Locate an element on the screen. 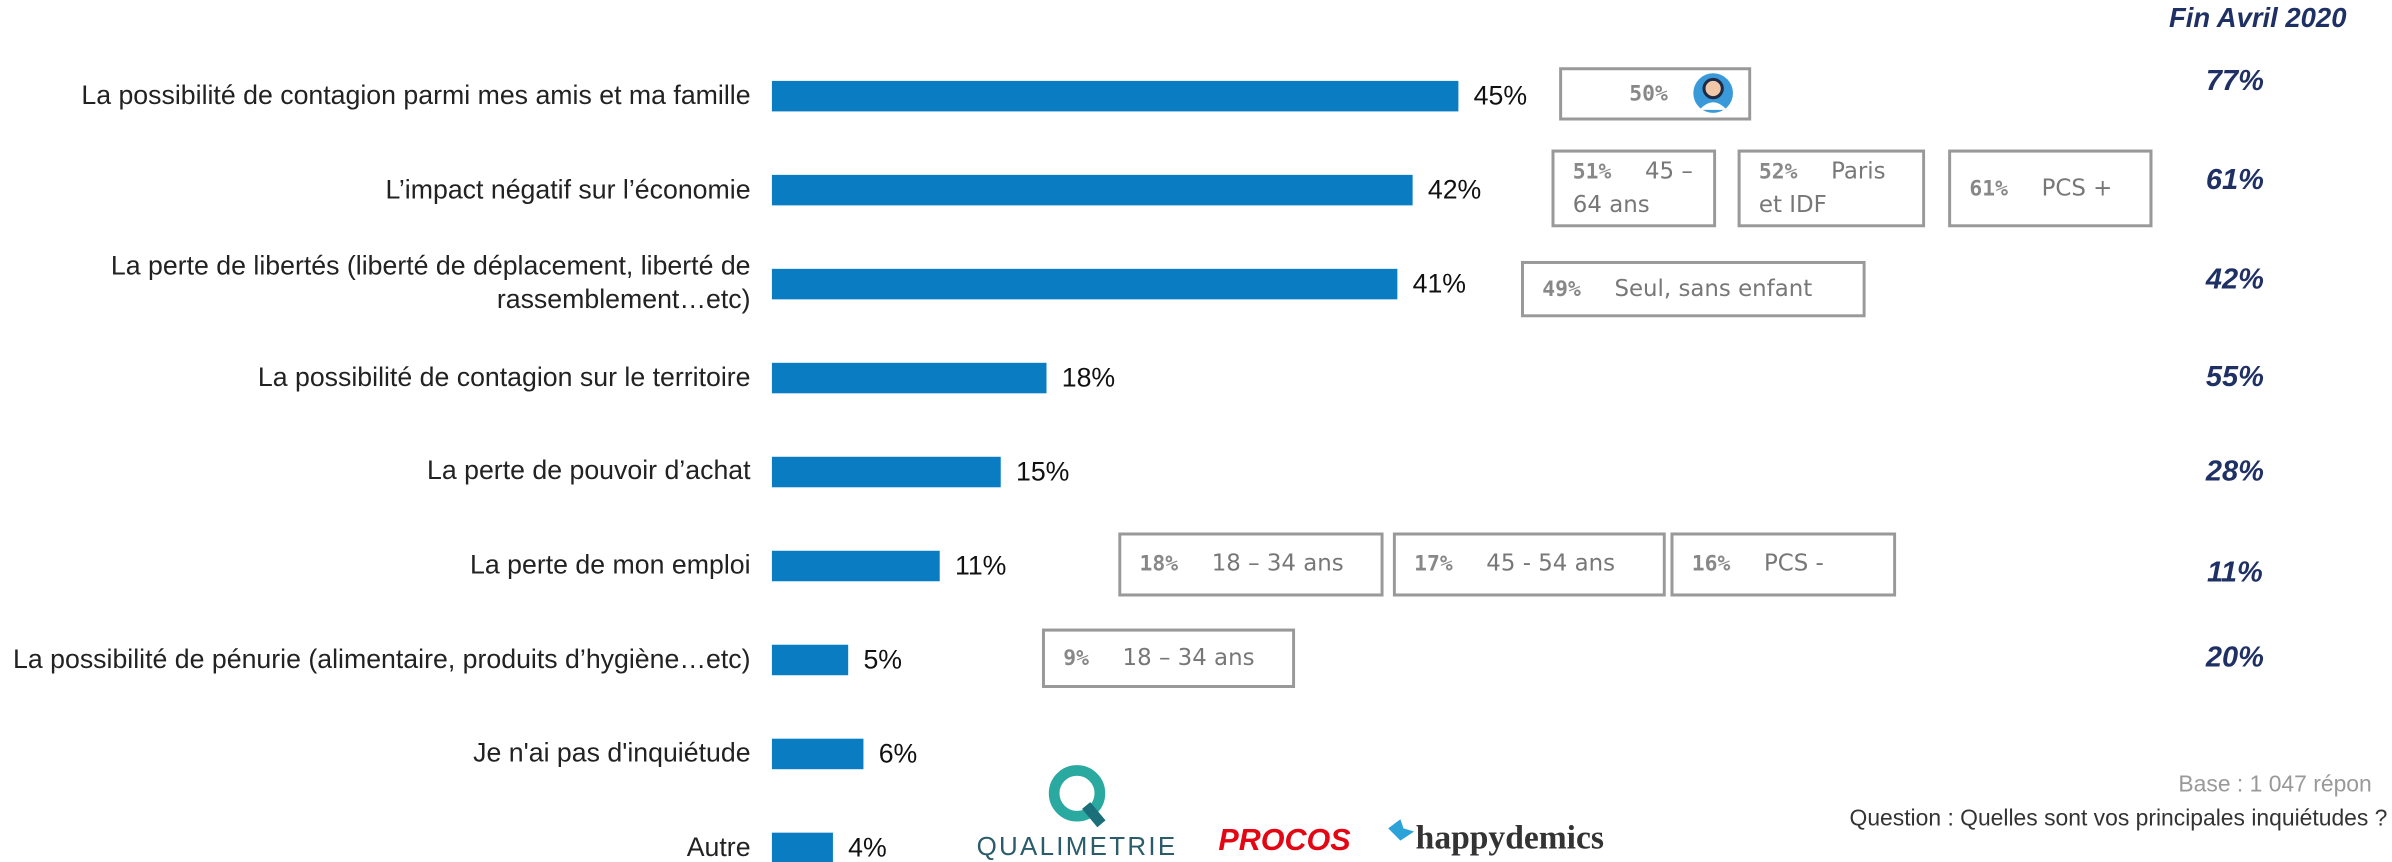 This screenshot has height=862, width=2392. callout-label: Paris et IDF is located at coordinates (1822, 187).